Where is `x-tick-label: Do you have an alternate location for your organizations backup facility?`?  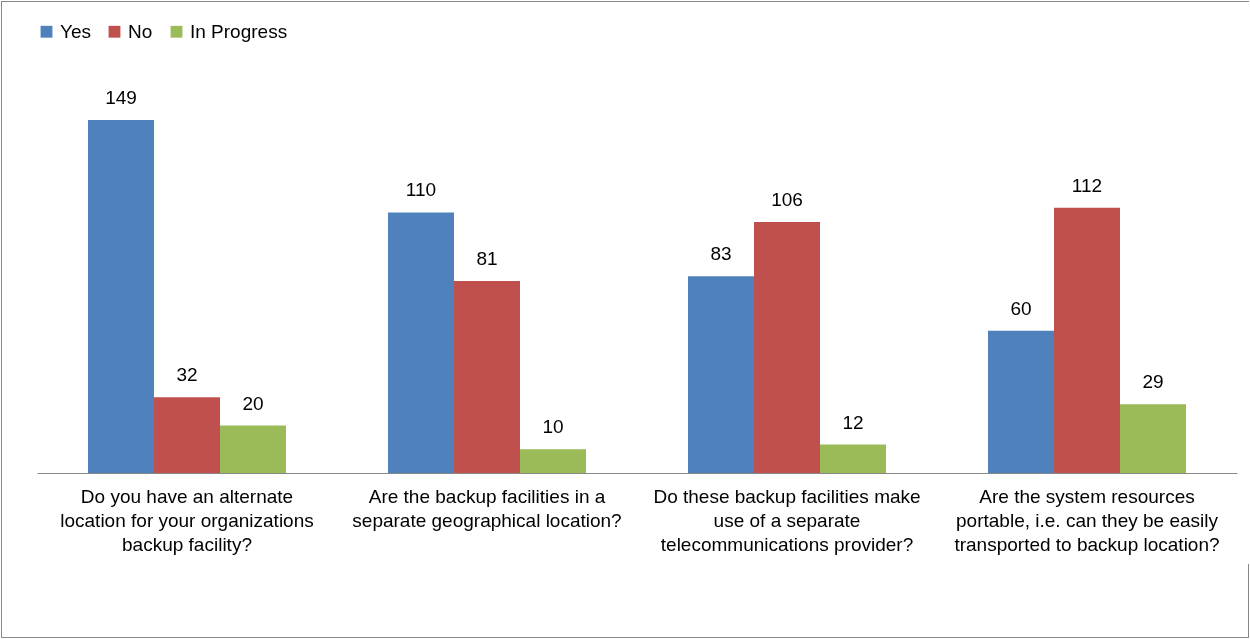 x-tick-label: Do you have an alternate location for your organizations backup facility? is located at coordinates (187, 520).